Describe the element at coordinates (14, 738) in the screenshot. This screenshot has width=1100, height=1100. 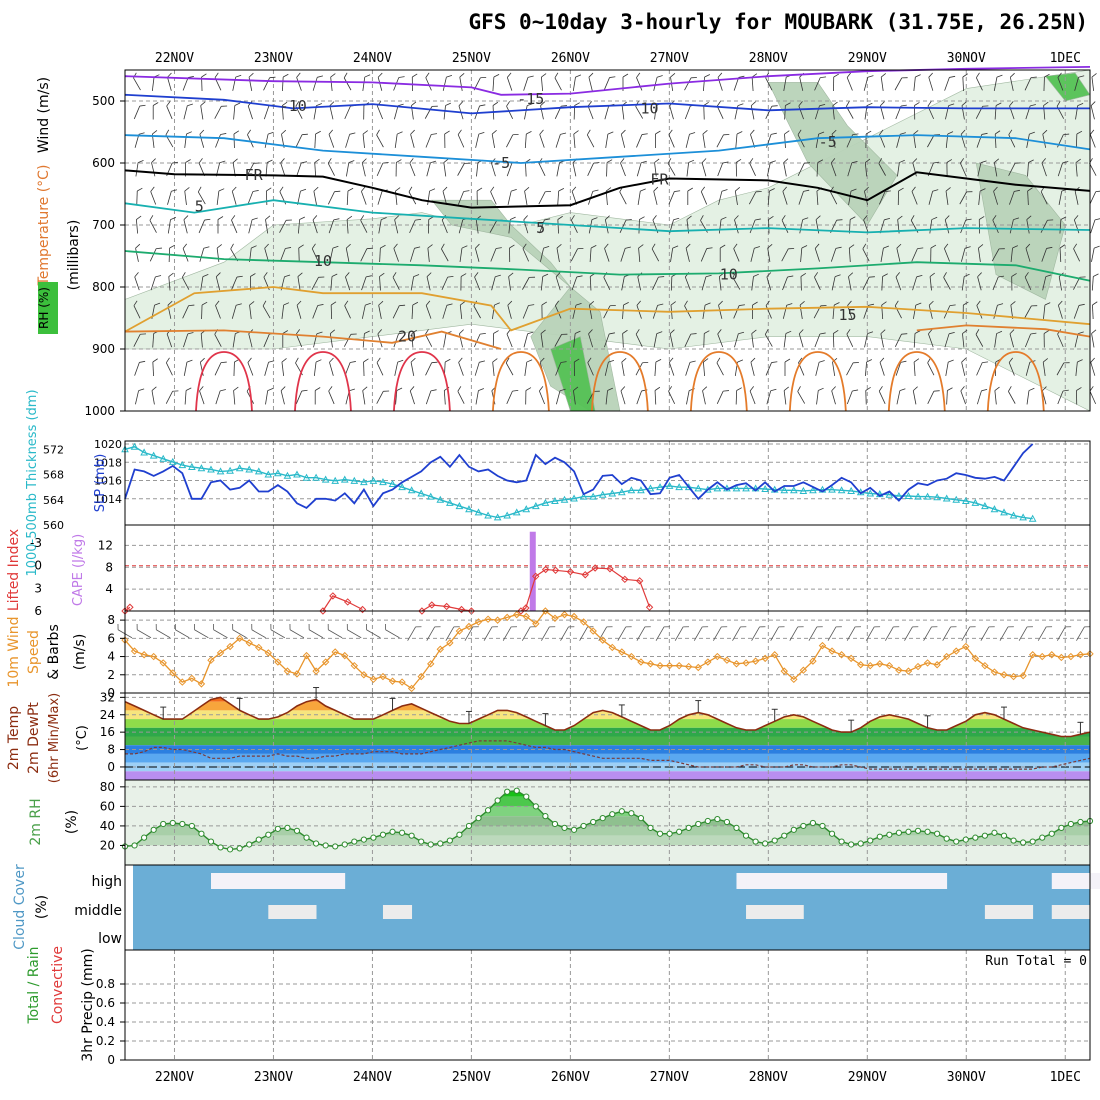
I see `axis-label: 2m Temp` at that location.